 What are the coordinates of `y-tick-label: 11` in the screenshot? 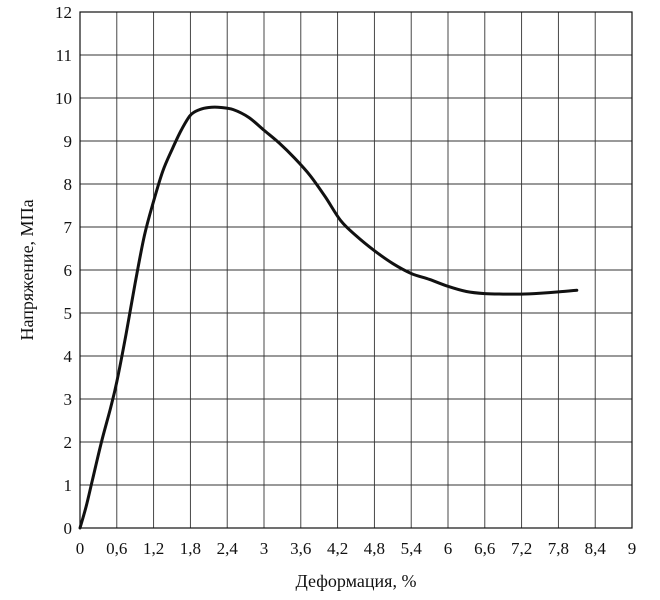 It's located at (64, 55).